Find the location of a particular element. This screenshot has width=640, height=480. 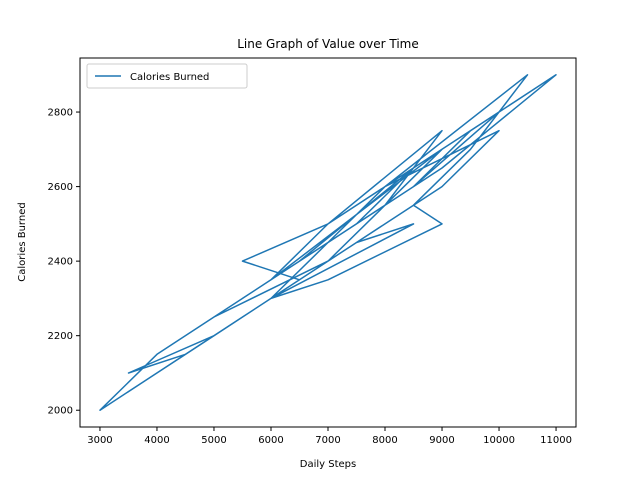

legend-box is located at coordinates (167, 76).